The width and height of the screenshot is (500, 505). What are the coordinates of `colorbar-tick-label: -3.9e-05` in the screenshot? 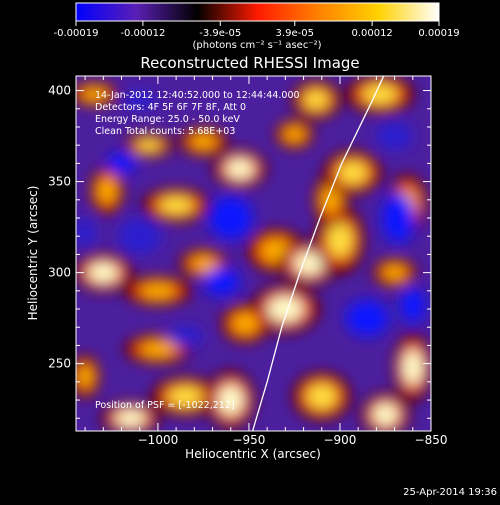 It's located at (220, 33).